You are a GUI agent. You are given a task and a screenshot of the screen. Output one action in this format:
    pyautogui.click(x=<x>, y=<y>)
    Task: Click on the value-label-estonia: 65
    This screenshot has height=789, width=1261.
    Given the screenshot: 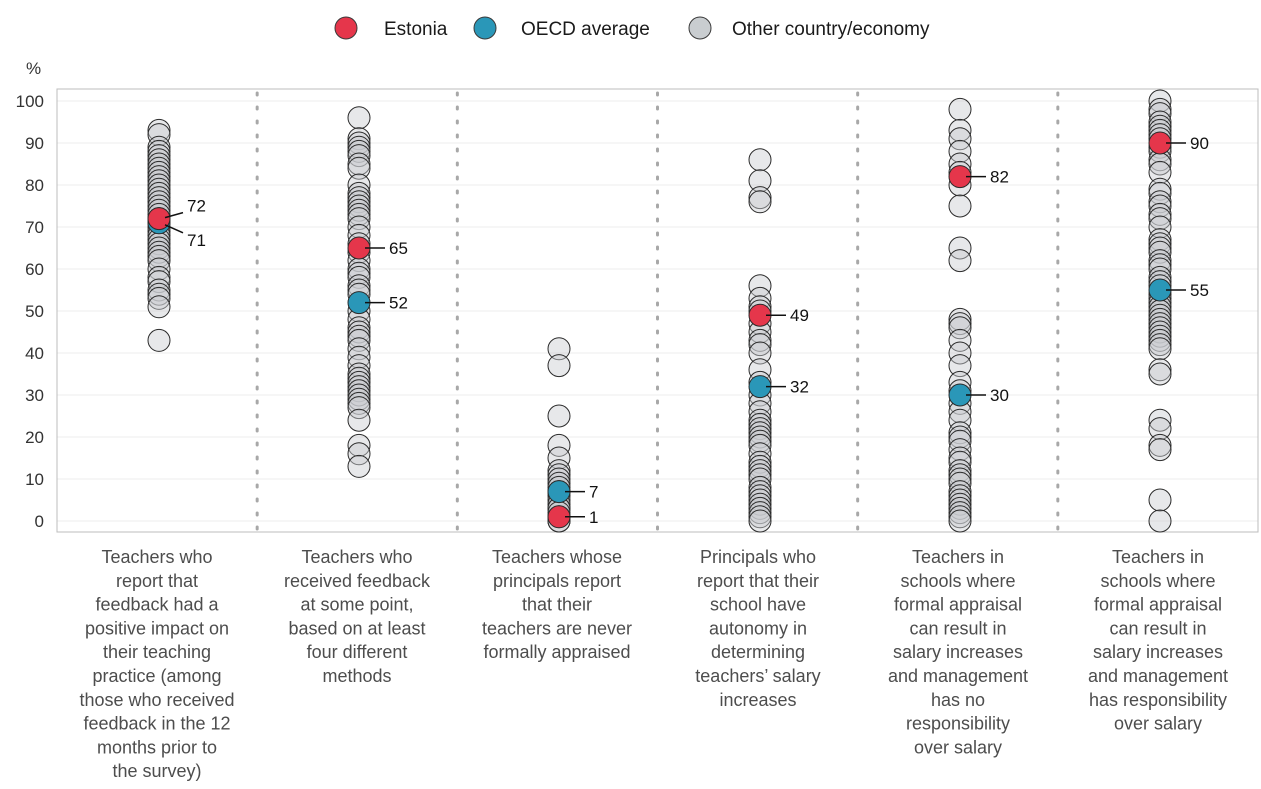 What is the action you would take?
    pyautogui.click(x=398, y=248)
    